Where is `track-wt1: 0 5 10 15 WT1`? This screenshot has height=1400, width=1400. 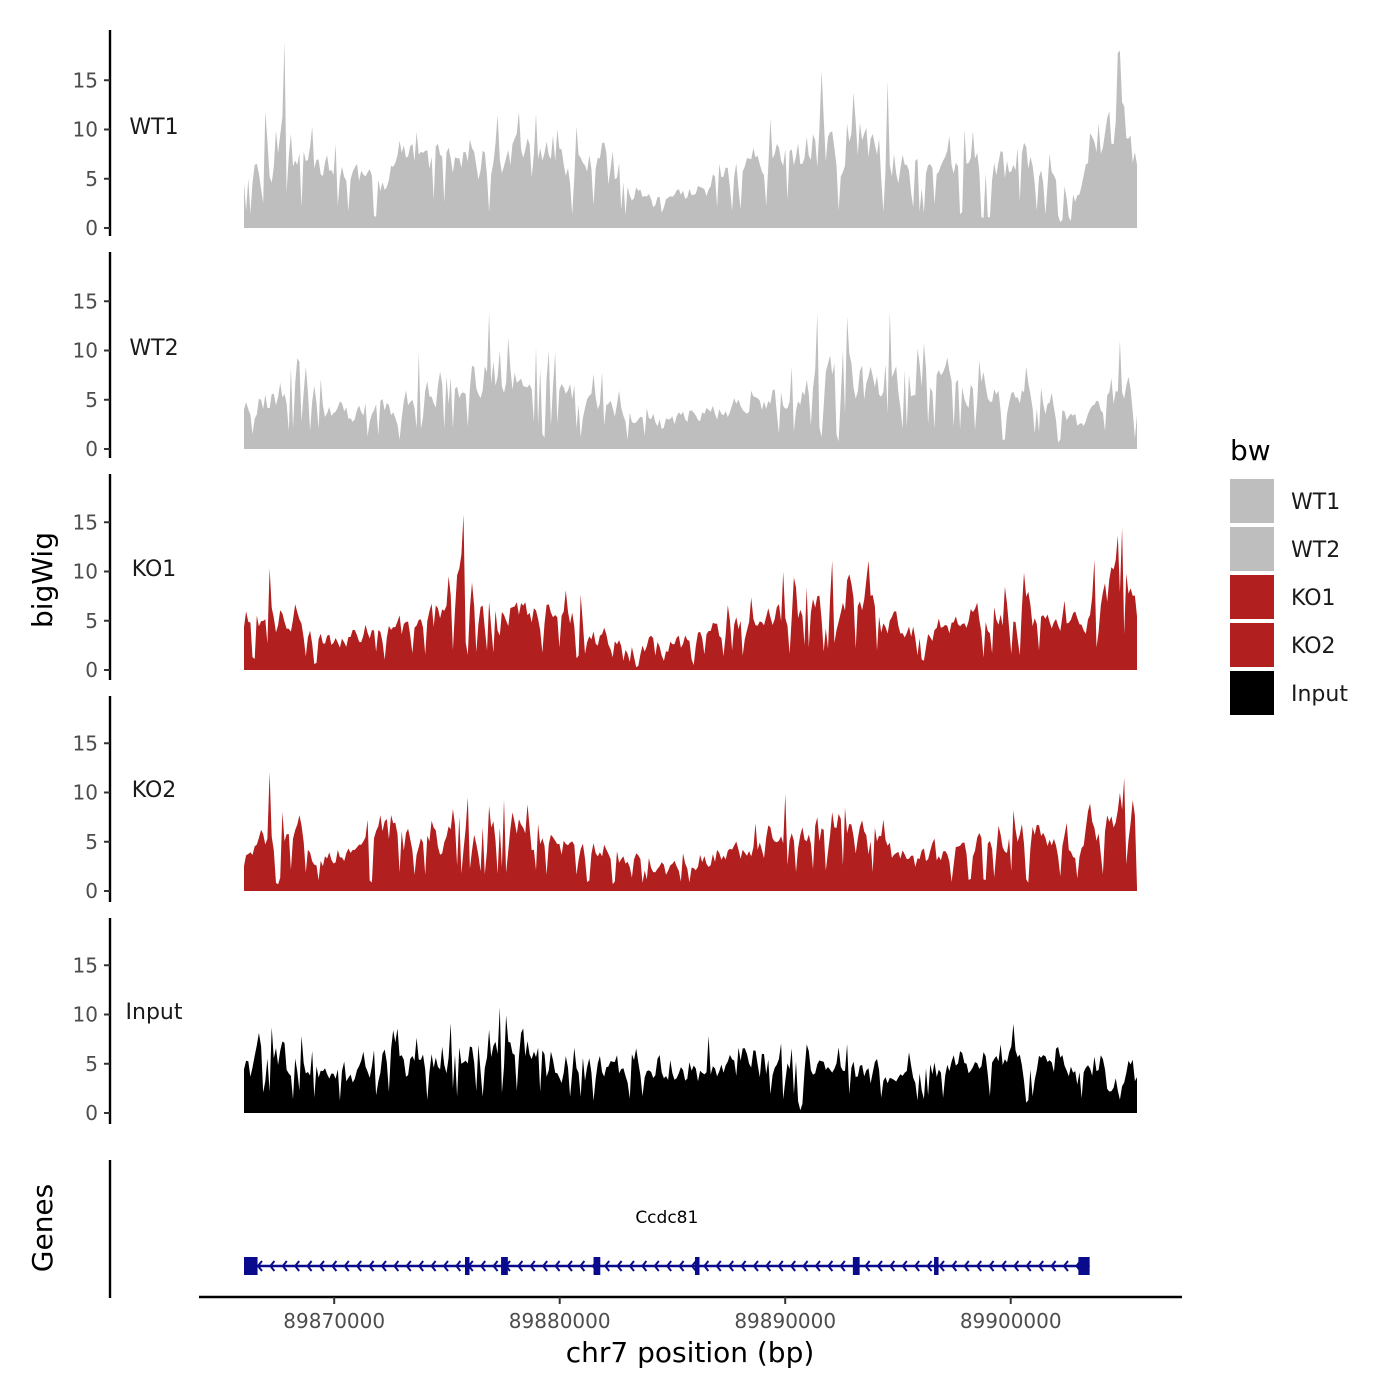 track-wt1: 0 5 10 15 WT1 is located at coordinates (605, 135).